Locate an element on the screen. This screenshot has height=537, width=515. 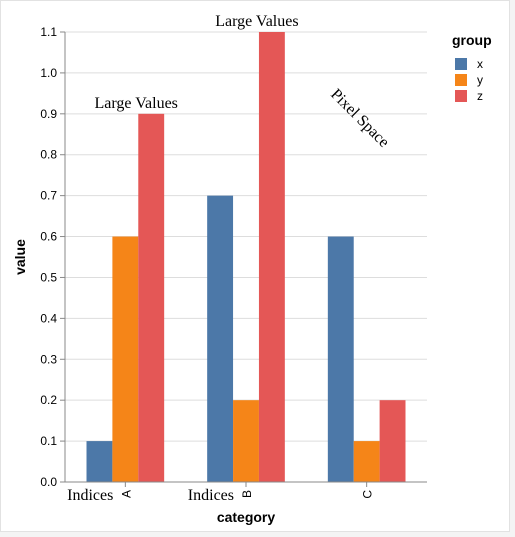
legend-swatch-z is located at coordinates (461, 96).